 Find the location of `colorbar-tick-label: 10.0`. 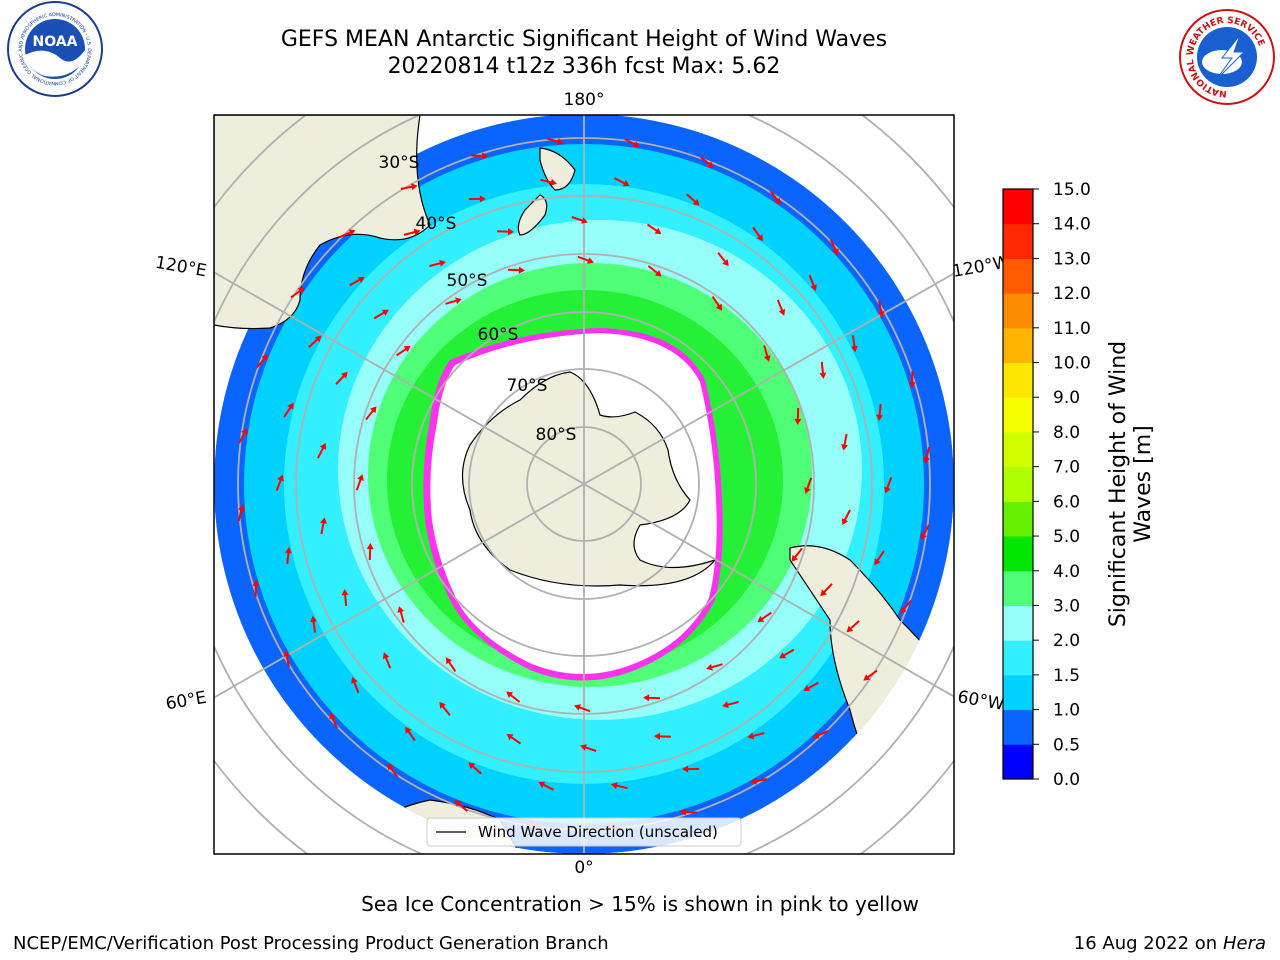

colorbar-tick-label: 10.0 is located at coordinates (1072, 364).